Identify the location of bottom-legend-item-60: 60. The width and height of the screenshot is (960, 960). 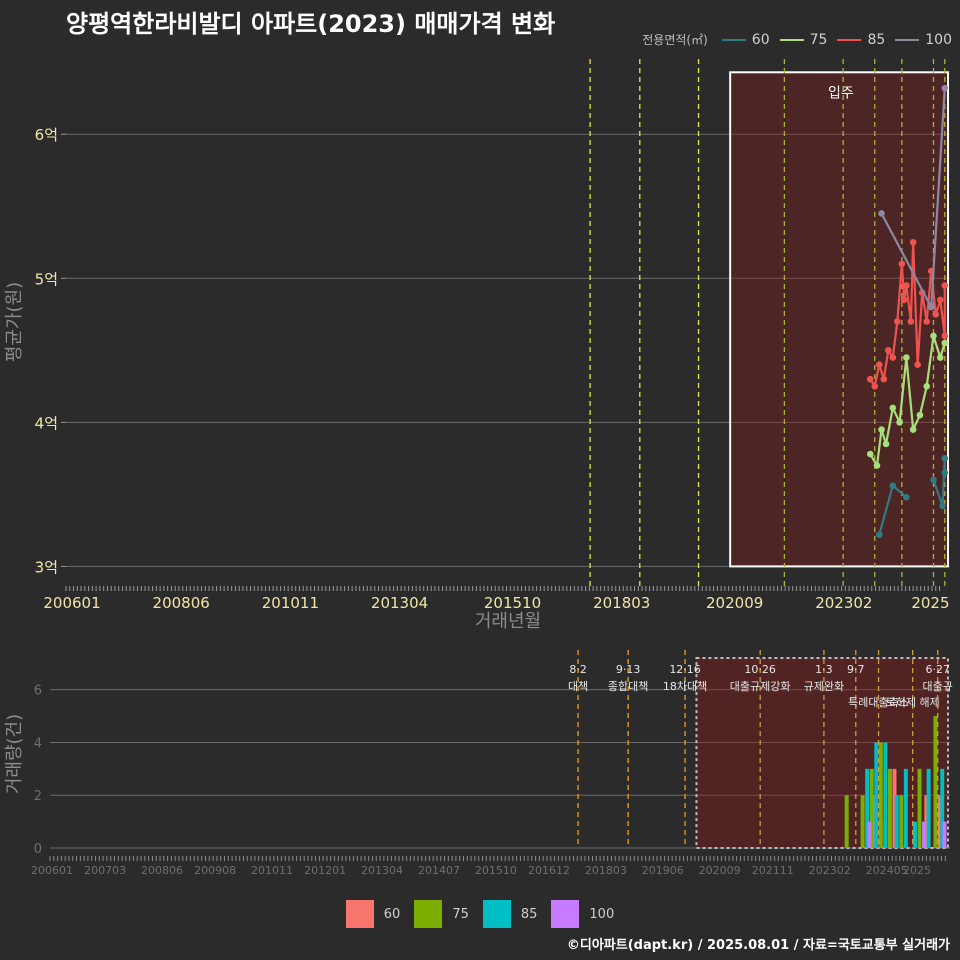
(372, 914).